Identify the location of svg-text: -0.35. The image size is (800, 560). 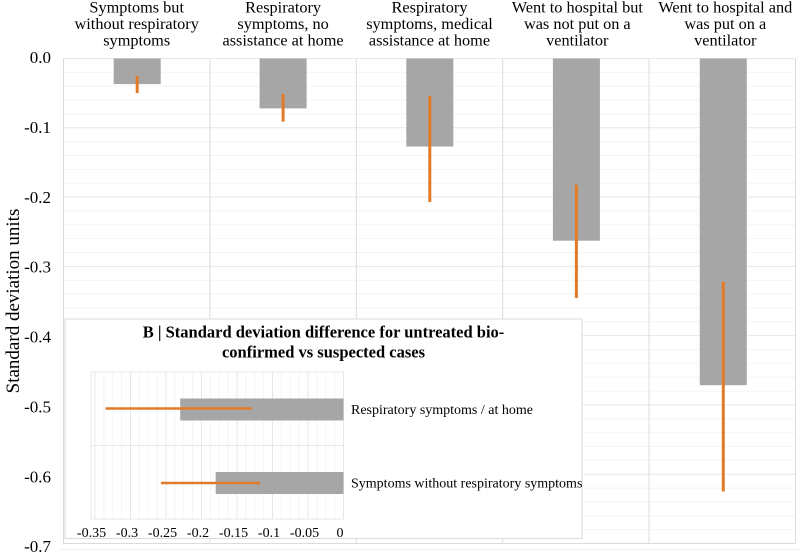
(91, 533).